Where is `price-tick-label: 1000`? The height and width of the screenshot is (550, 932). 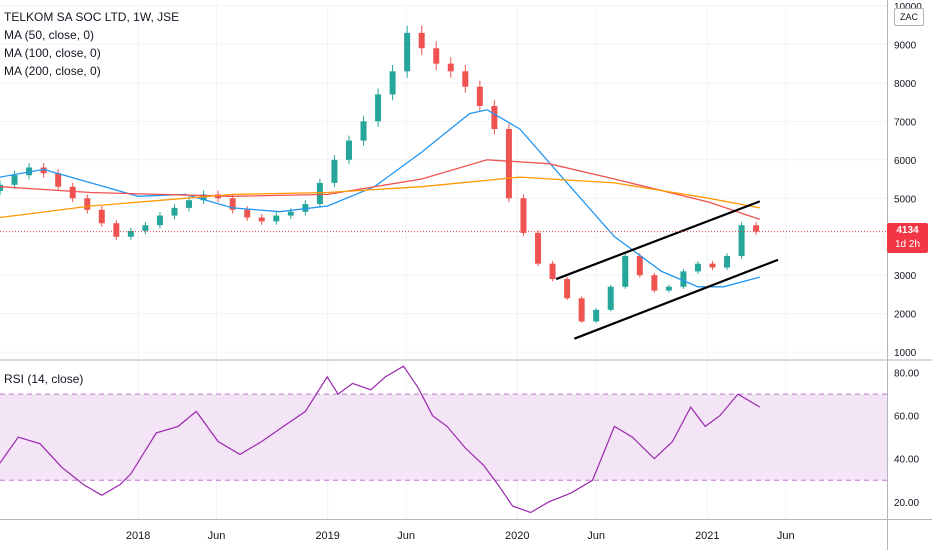 price-tick-label: 1000 is located at coordinates (905, 353).